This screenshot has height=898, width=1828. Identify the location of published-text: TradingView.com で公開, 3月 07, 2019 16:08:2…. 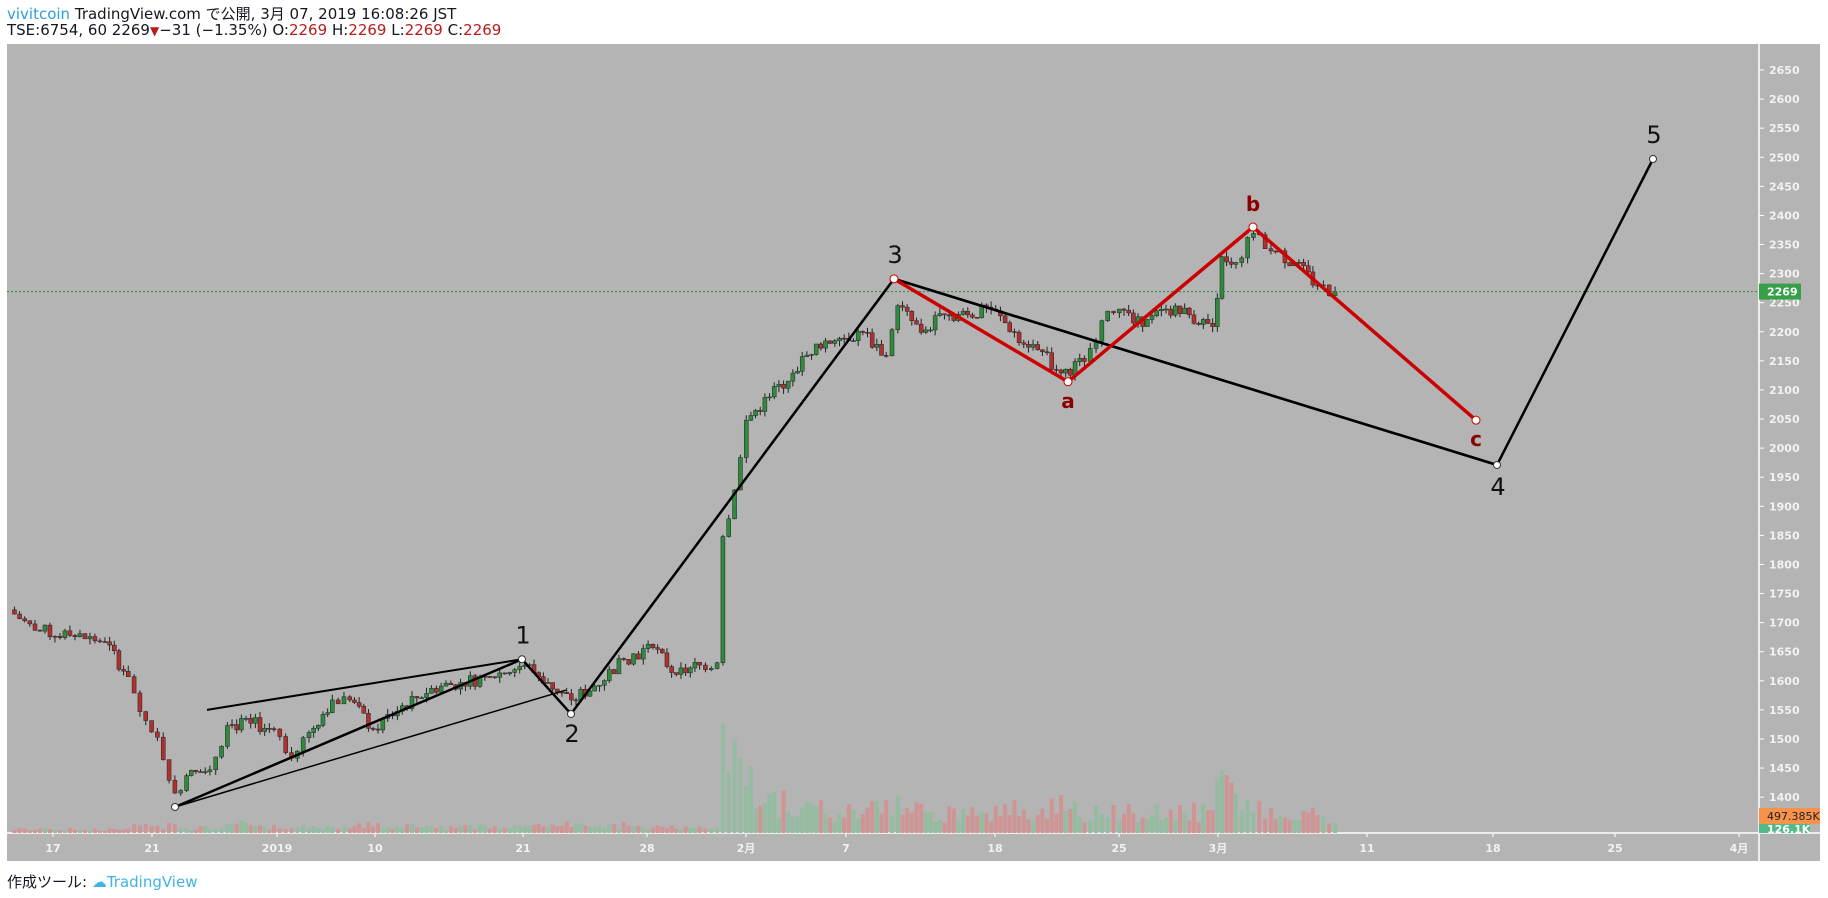
(265, 14).